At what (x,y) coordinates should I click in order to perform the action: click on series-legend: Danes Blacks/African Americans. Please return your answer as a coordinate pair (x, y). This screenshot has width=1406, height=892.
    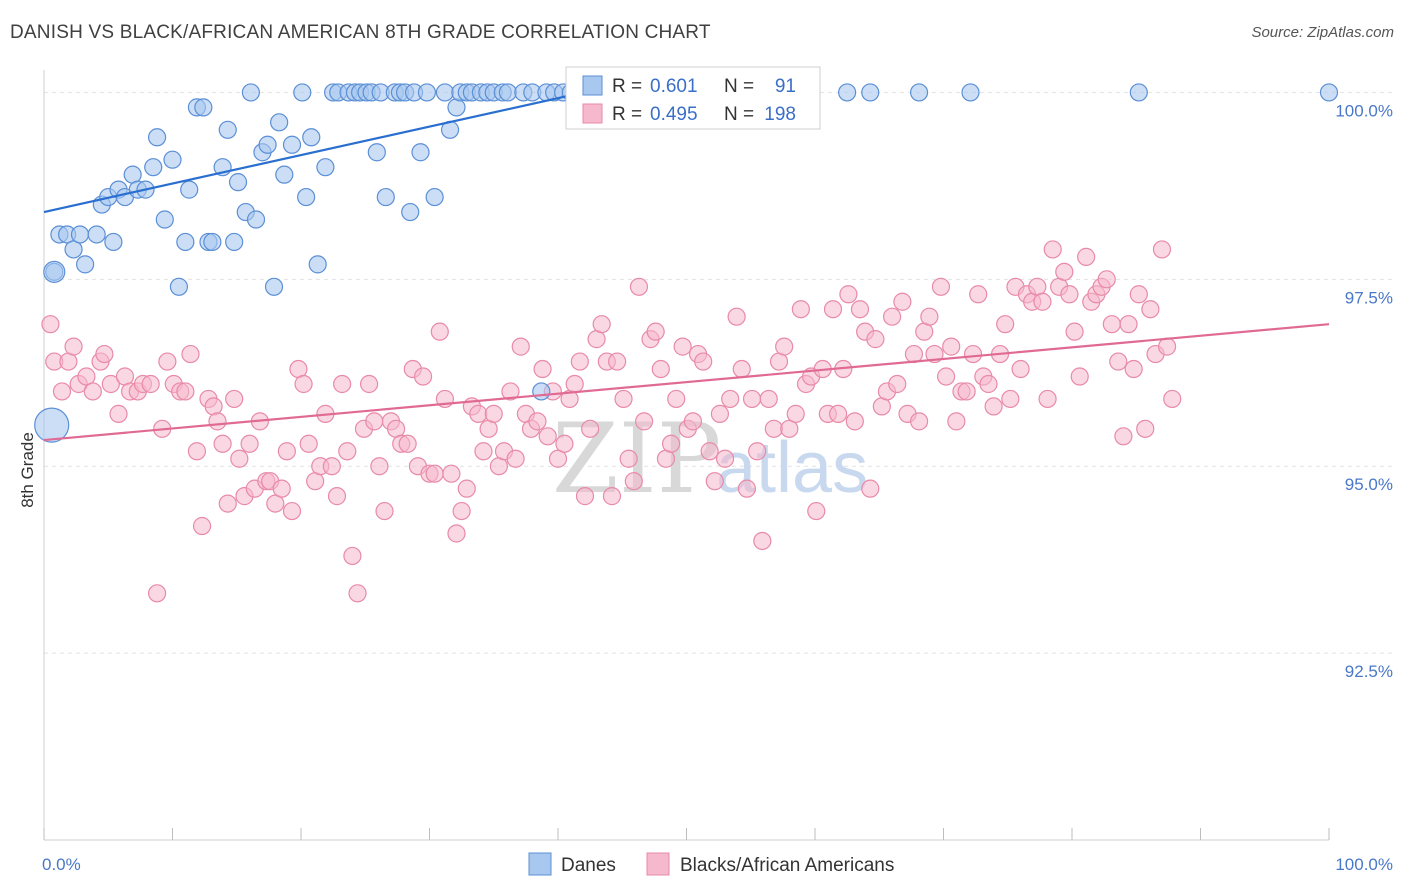
    Looking at the image, I should click on (711, 864).